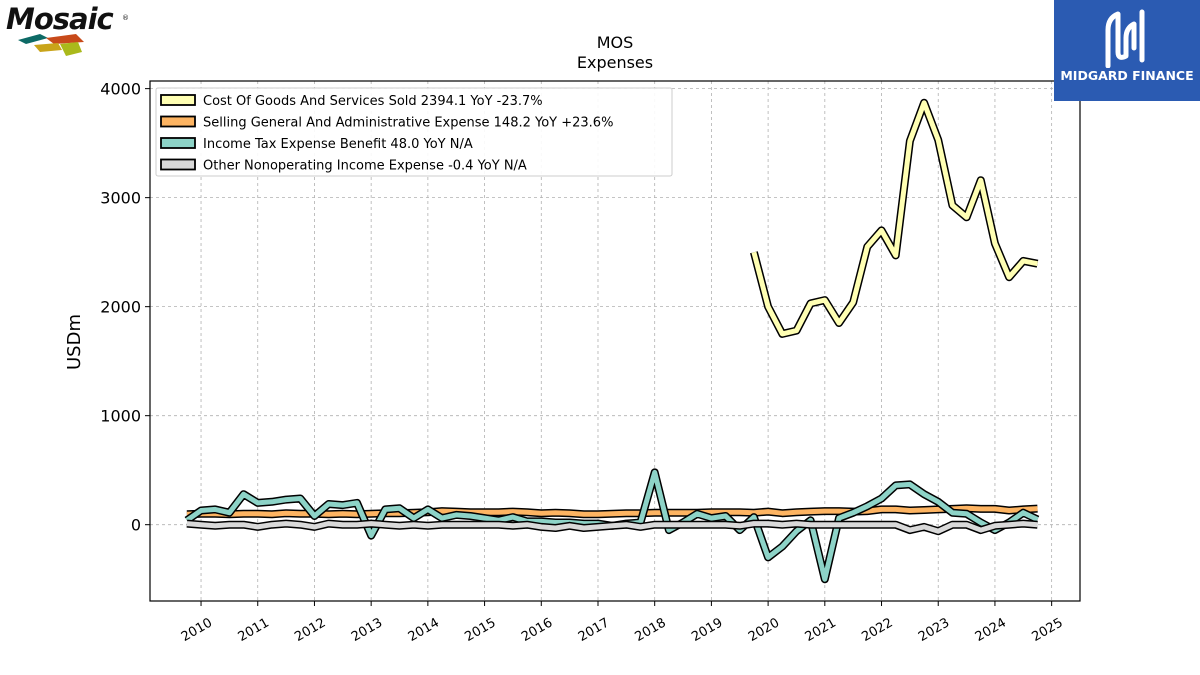 This screenshot has height=675, width=1200. What do you see at coordinates (120, 416) in the screenshot?
I see `y-tick-label: 1000` at bounding box center [120, 416].